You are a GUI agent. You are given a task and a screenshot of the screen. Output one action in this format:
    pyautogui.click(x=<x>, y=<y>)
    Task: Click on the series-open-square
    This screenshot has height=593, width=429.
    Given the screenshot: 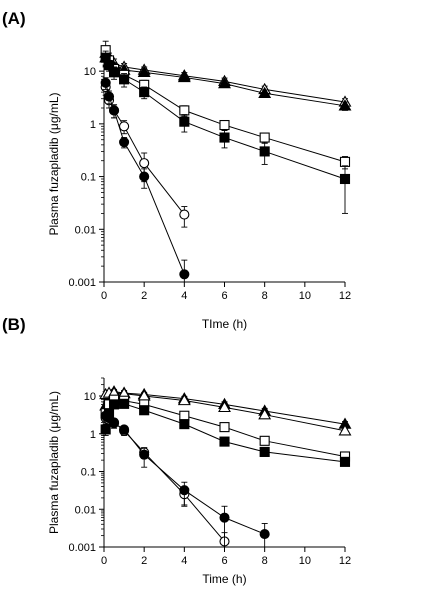 What is the action you would take?
    pyautogui.click(x=225, y=105)
    